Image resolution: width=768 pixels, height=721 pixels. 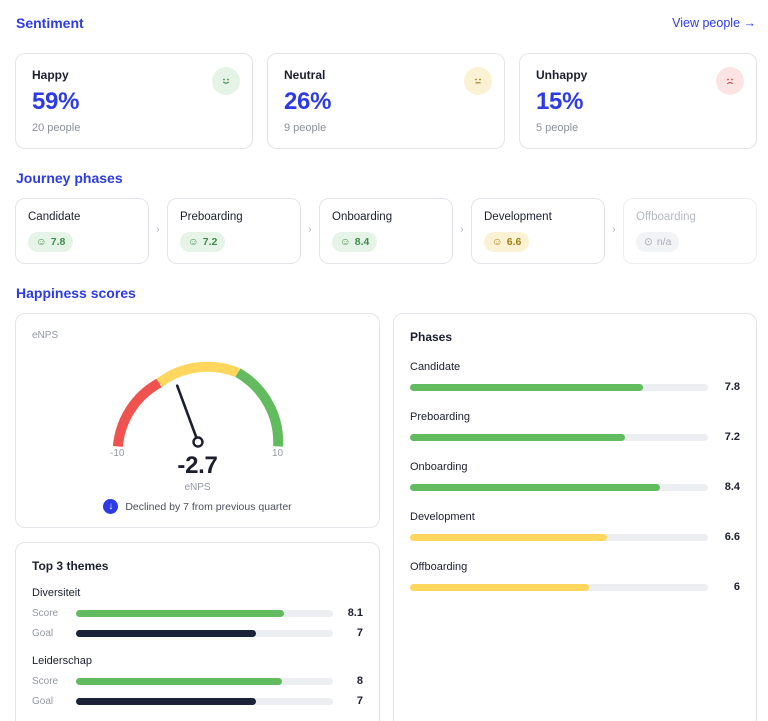 What do you see at coordinates (111, 506) in the screenshot?
I see `arrow-down-icon: ↓` at bounding box center [111, 506].